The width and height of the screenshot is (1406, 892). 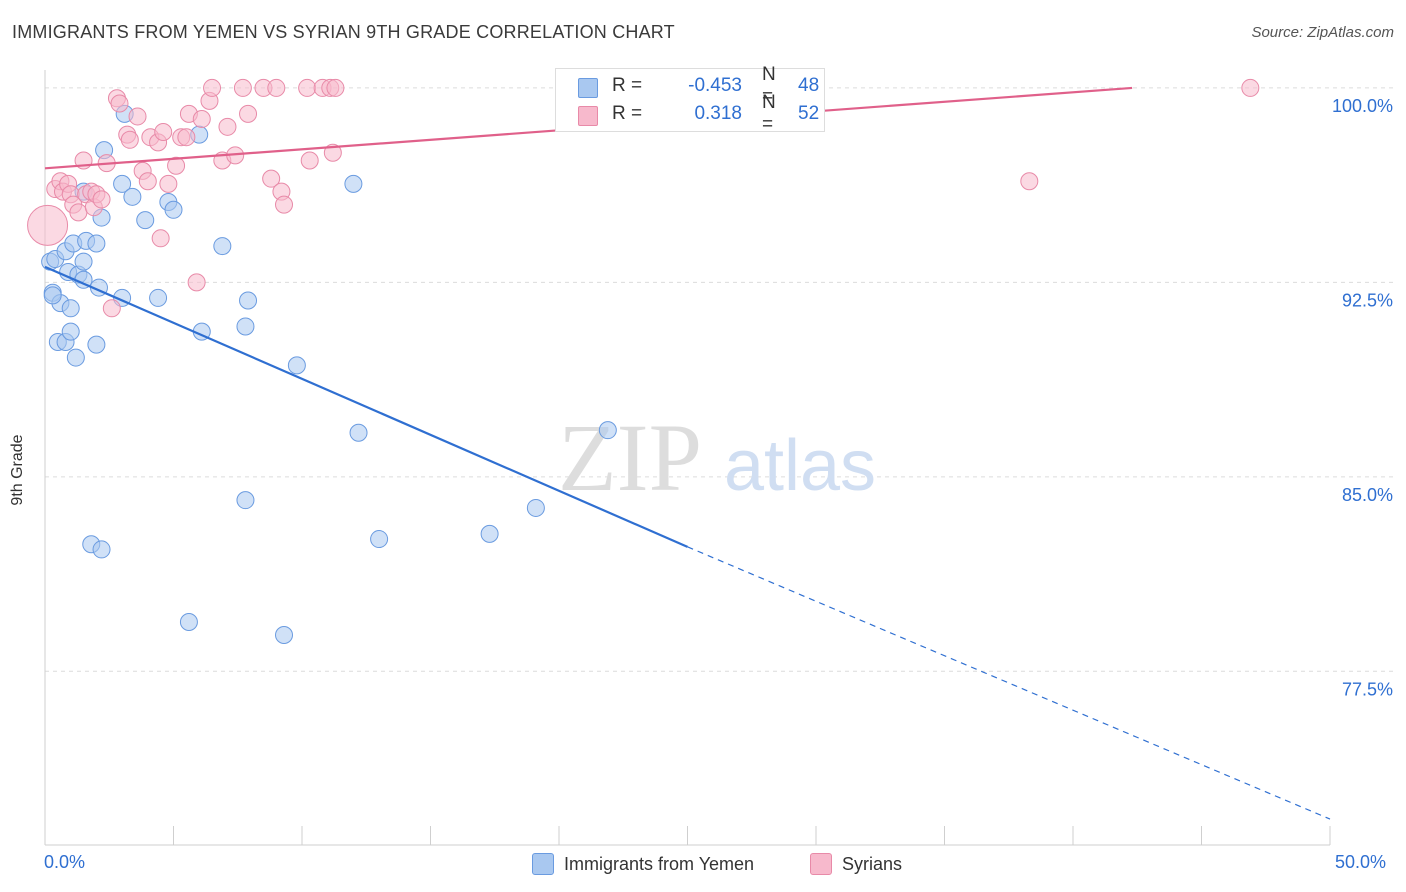 What do you see at coordinates (1322, 32) in the screenshot?
I see `source-label: Source: ZipAtlas.com` at bounding box center [1322, 32].